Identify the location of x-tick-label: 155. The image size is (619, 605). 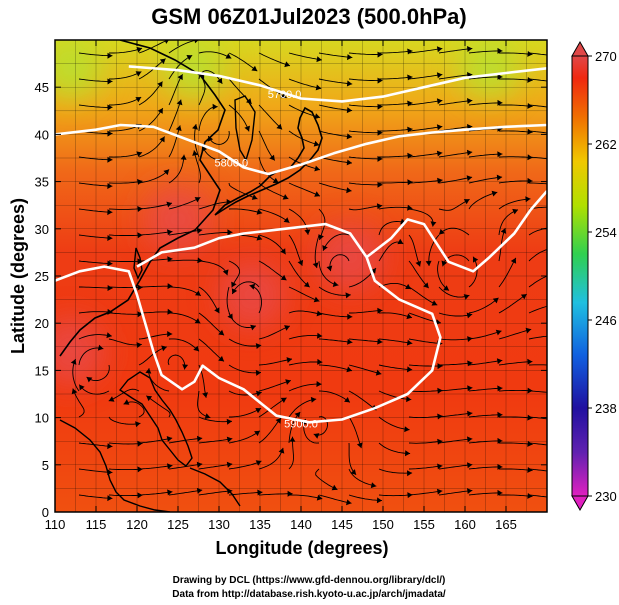
(424, 524).